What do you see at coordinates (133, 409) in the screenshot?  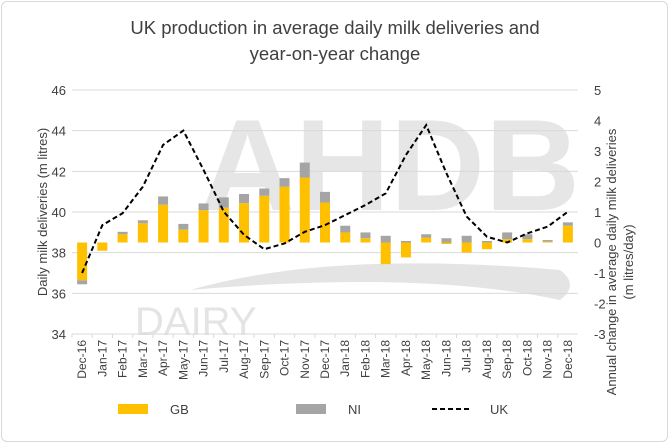 I see `legend-gb-swatch` at bounding box center [133, 409].